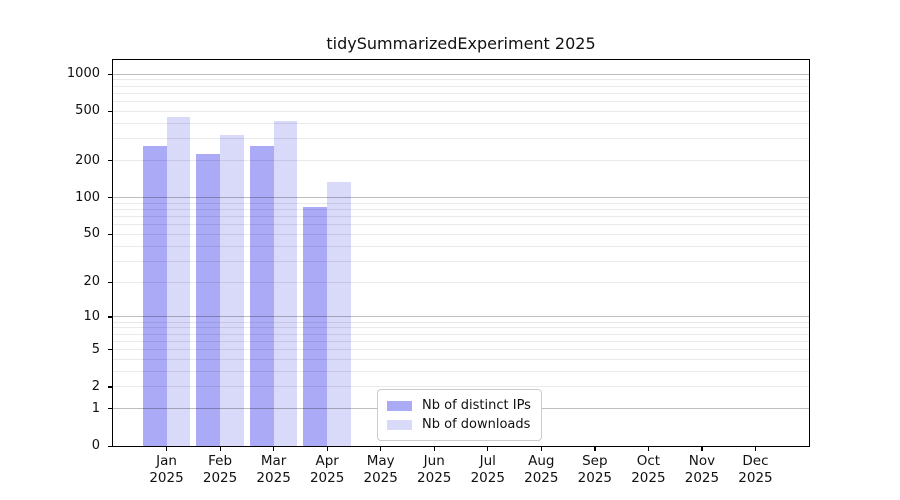 This screenshot has height=500, width=900. Describe the element at coordinates (95, 445) in the screenshot. I see `y-tick-label-0: 0` at that location.